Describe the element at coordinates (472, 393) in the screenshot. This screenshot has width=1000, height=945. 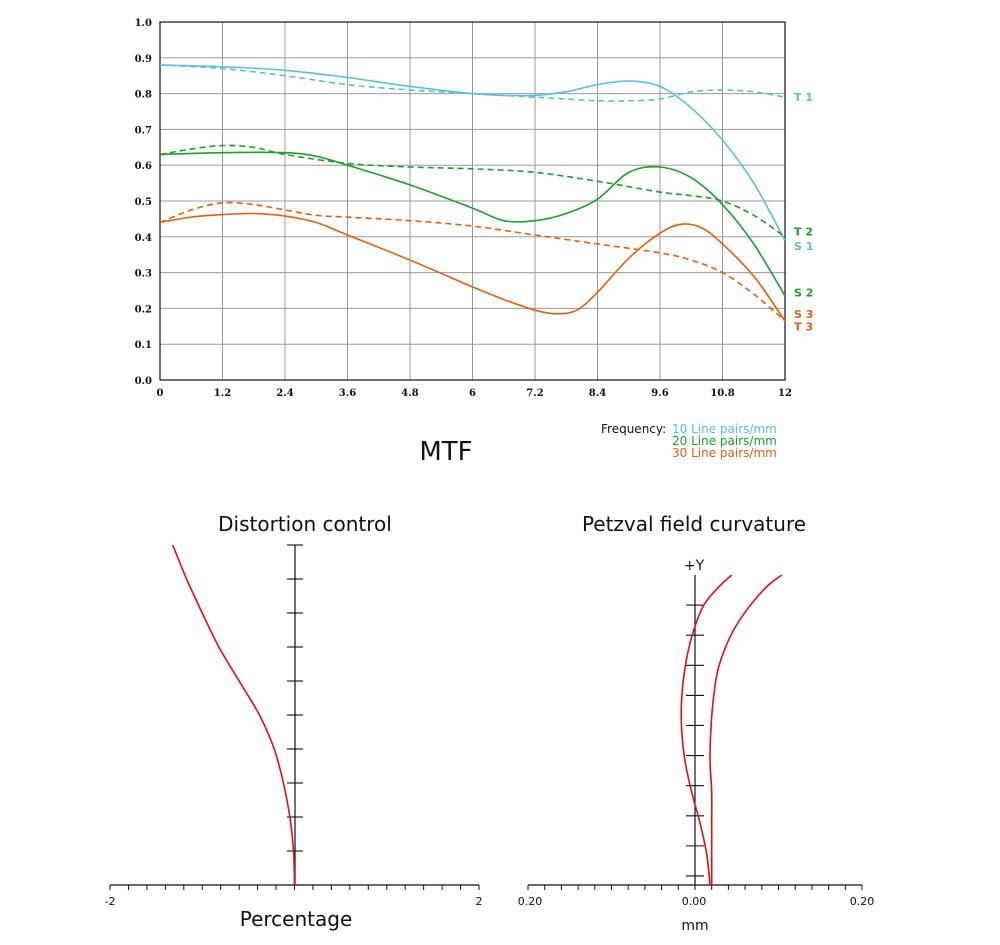
I see `mtf-xtick-label: 6` at that location.